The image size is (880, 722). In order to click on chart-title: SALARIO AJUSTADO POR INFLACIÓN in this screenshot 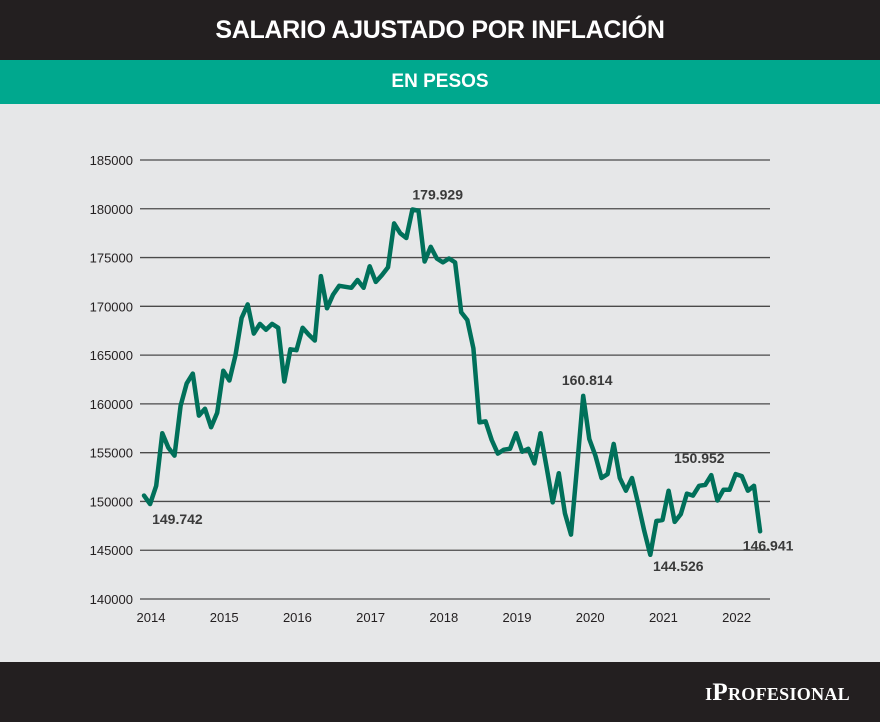, I will do `click(440, 30)`.